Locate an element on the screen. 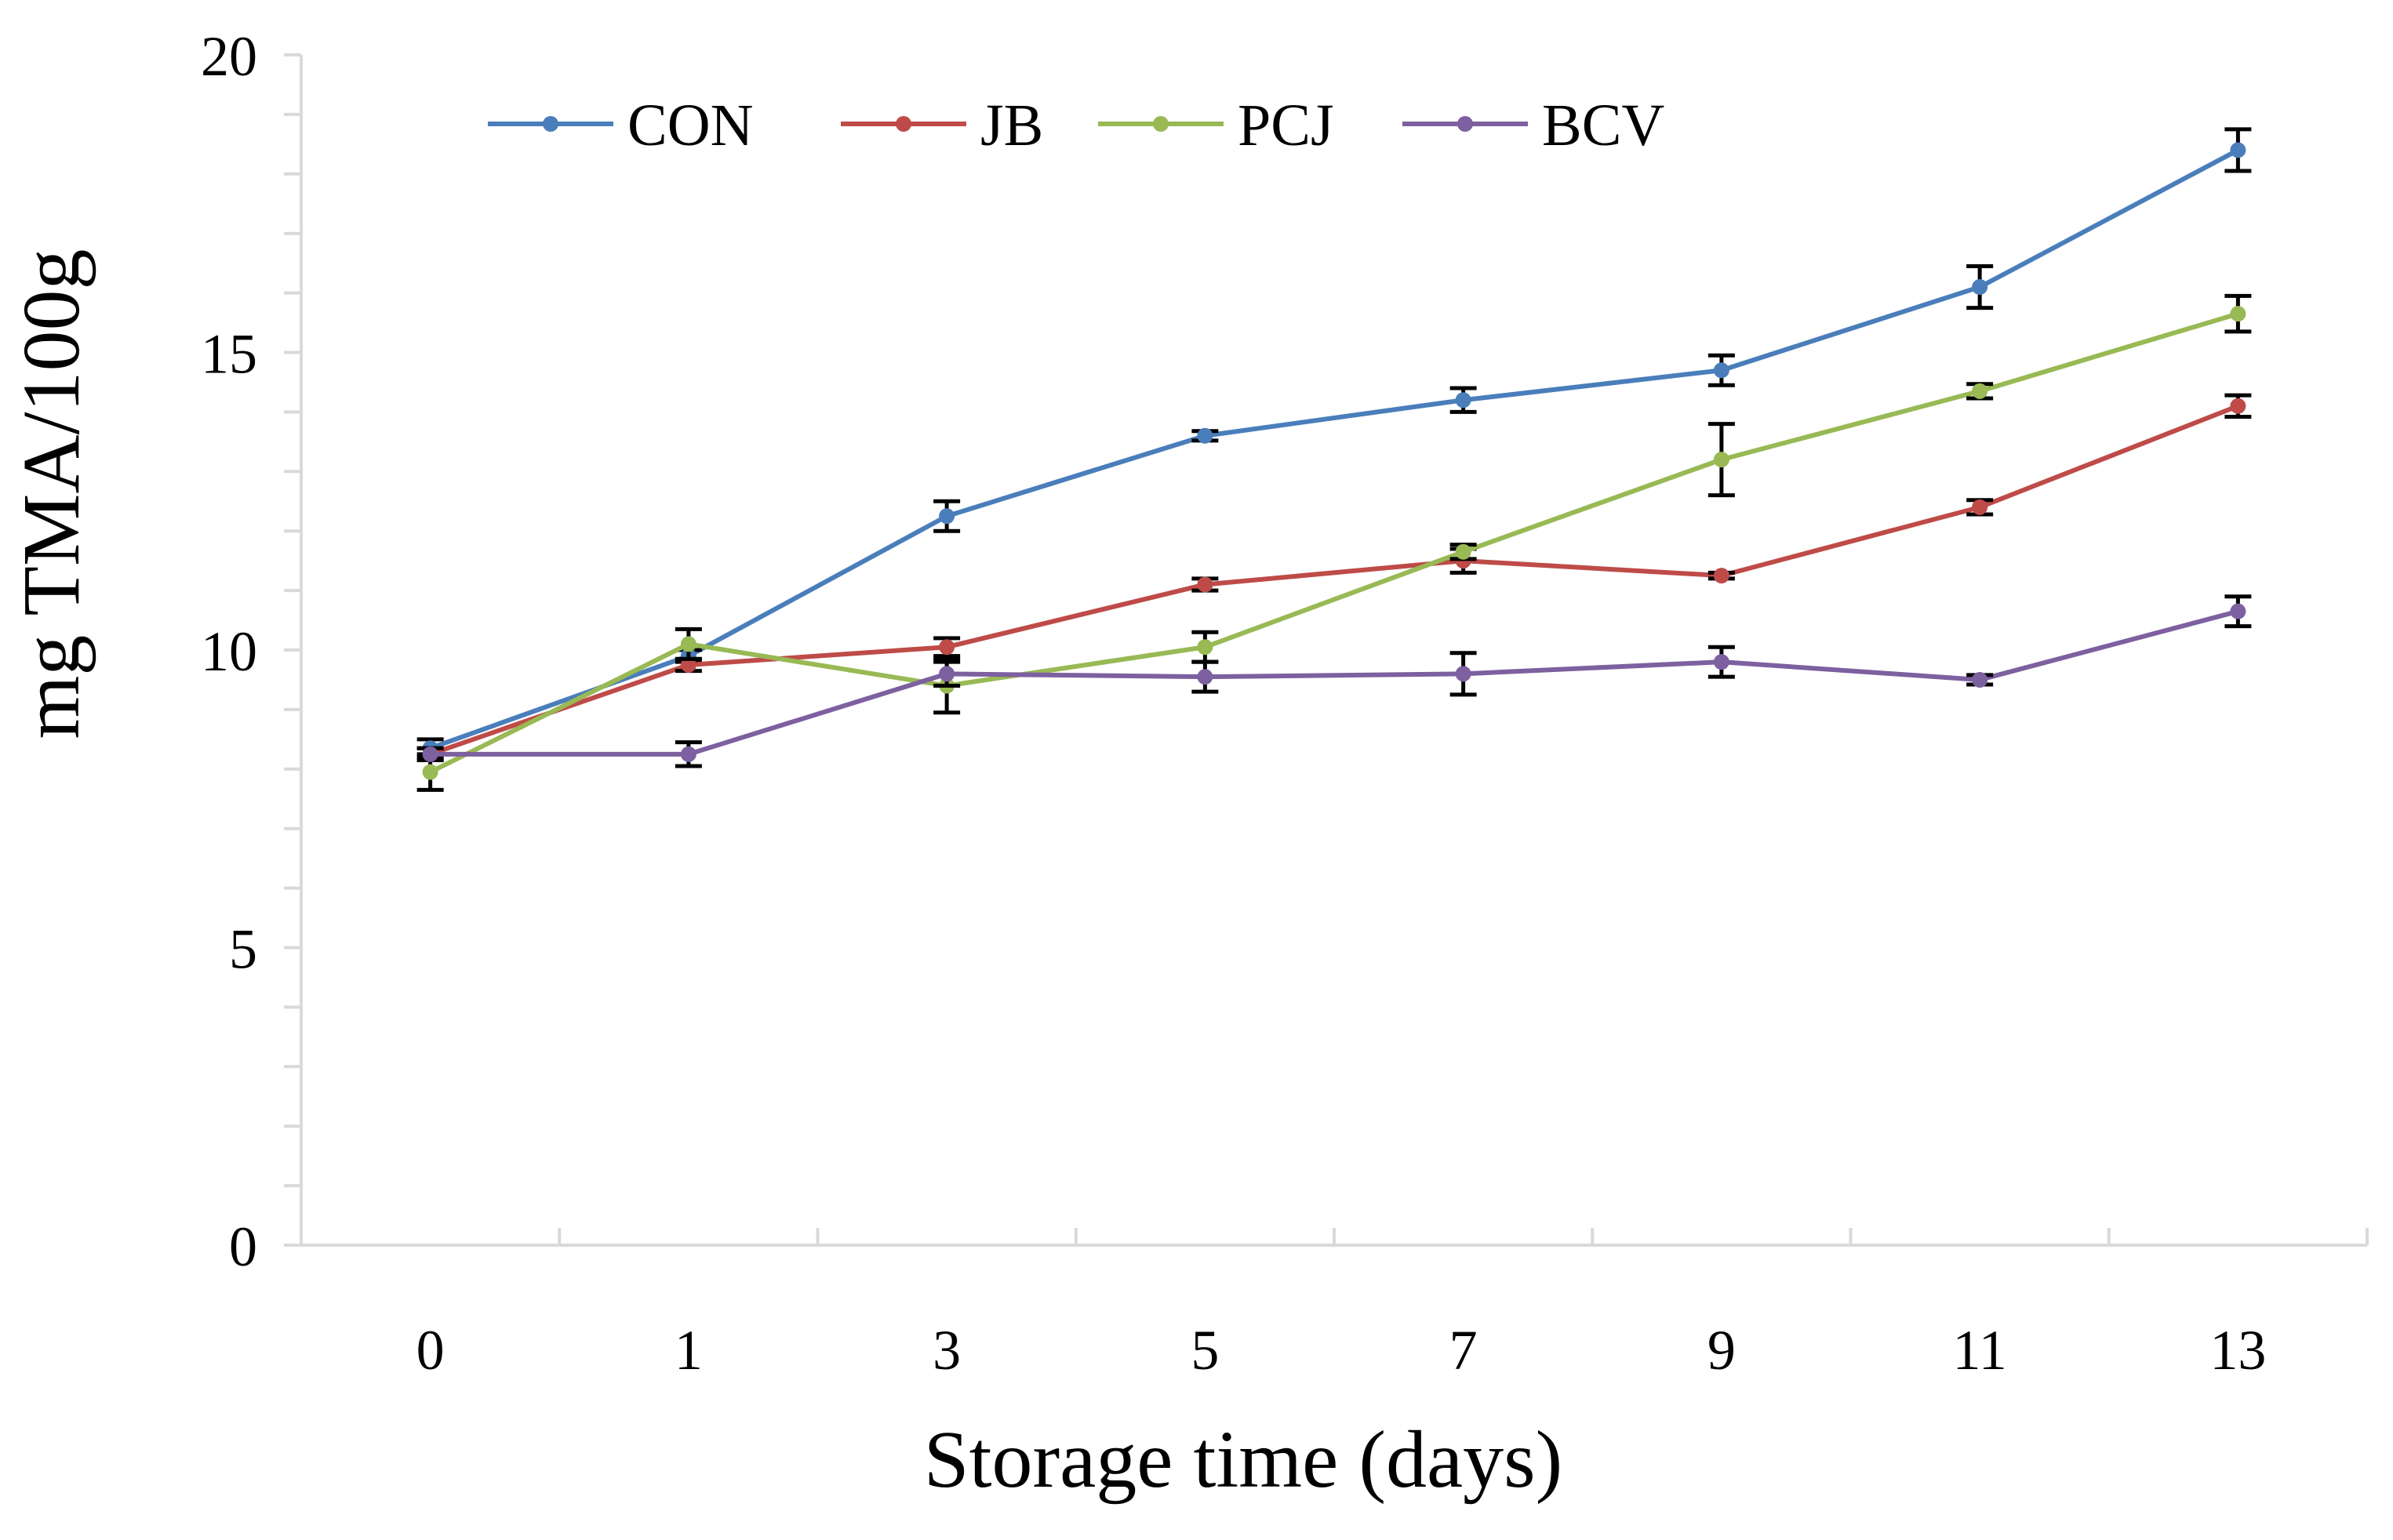  y-tick-label: 10 is located at coordinates (229, 652).